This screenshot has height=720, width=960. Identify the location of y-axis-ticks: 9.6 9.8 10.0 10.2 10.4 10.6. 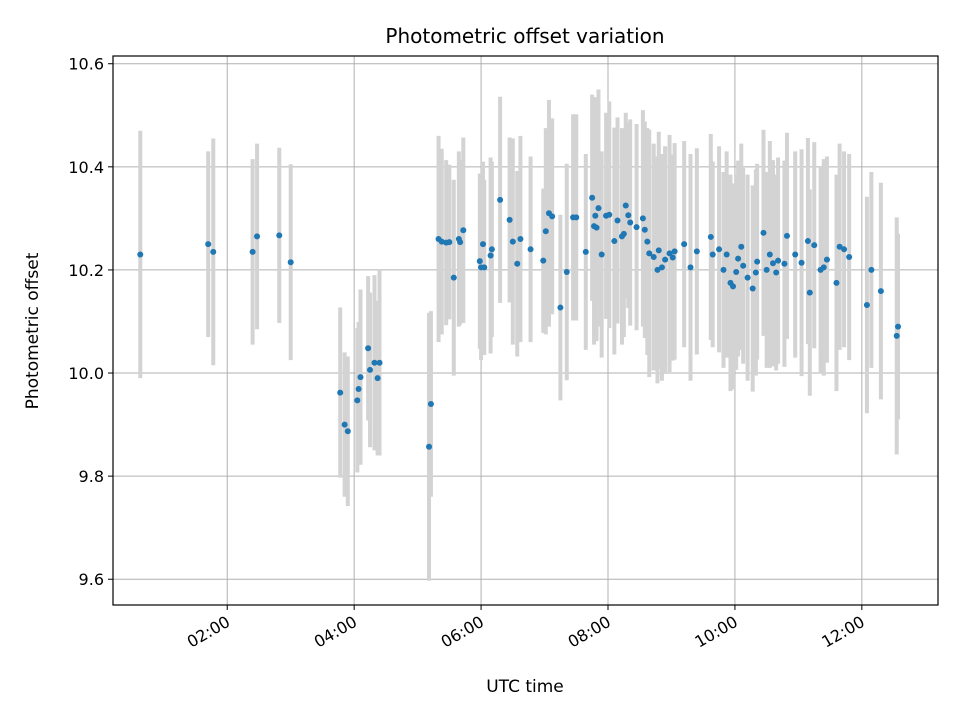
(90, 322).